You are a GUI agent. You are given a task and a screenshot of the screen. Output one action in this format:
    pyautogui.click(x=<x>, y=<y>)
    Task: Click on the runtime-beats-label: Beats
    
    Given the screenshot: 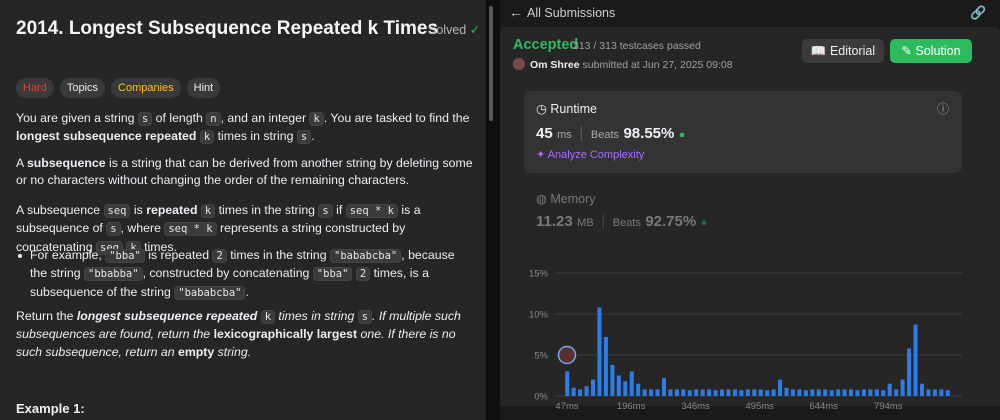 What is the action you would take?
    pyautogui.click(x=605, y=135)
    